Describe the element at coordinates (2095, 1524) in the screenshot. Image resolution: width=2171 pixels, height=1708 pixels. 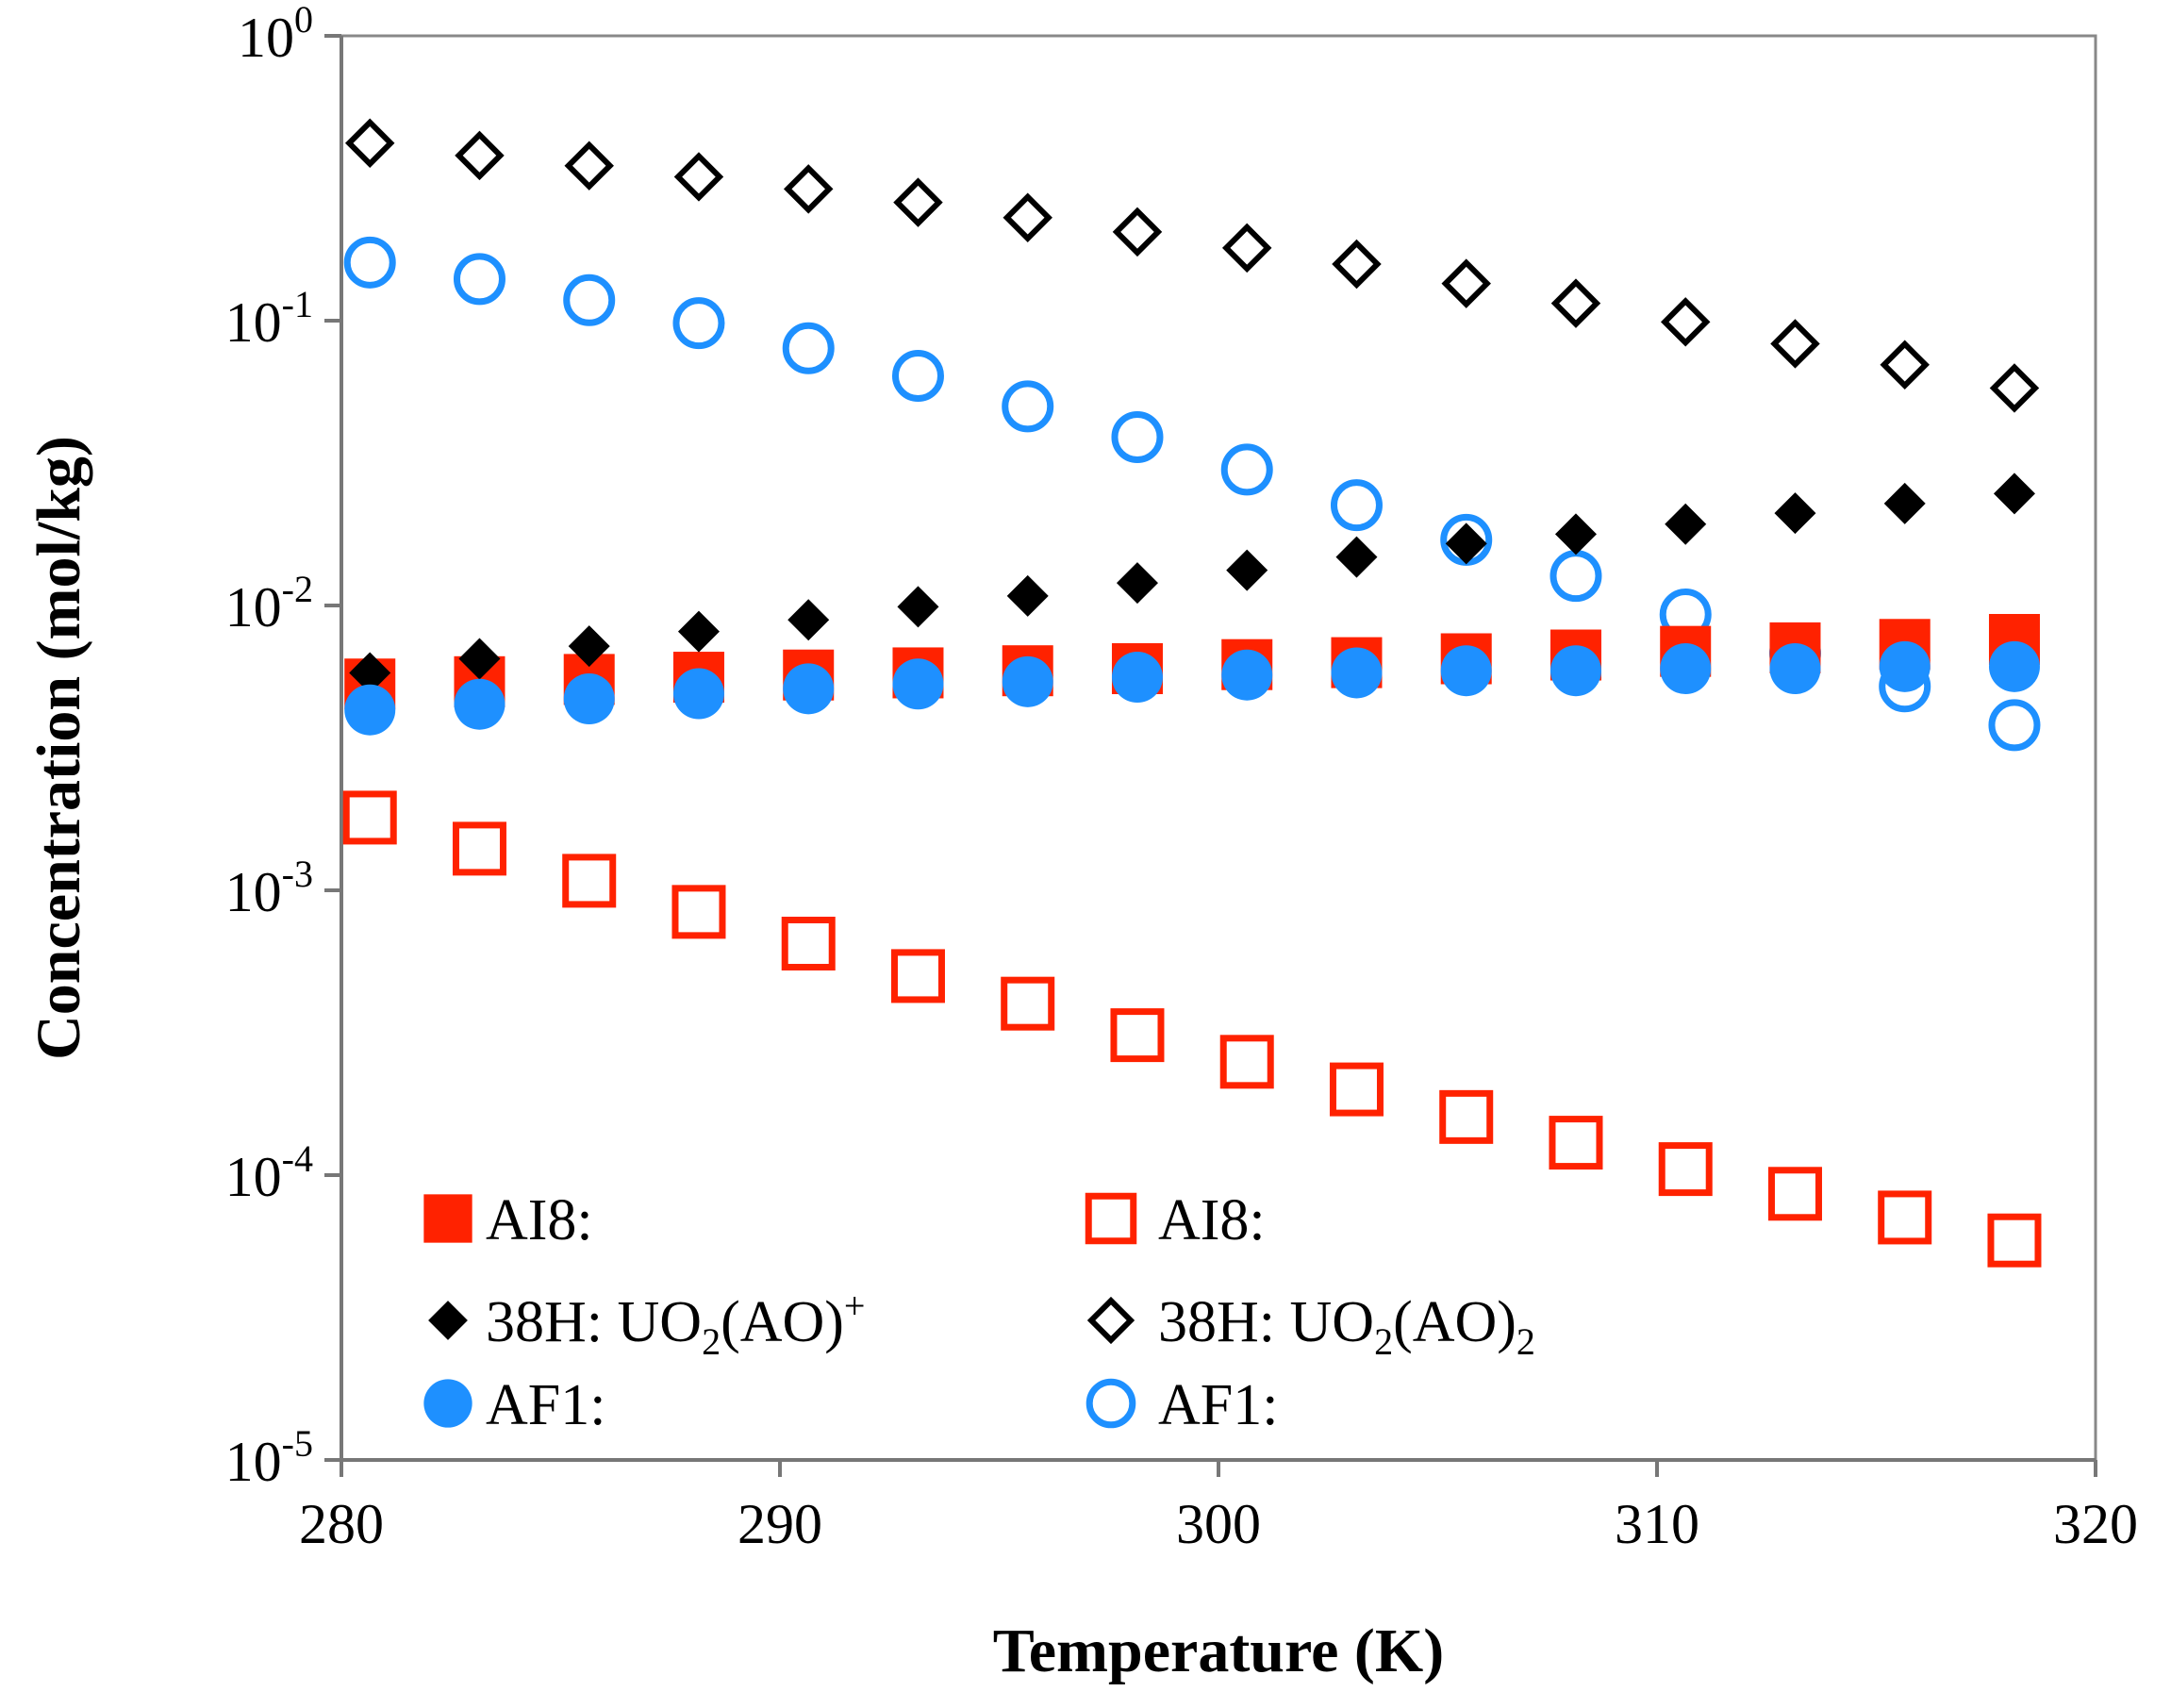
I see `x-tick-label: 320` at that location.